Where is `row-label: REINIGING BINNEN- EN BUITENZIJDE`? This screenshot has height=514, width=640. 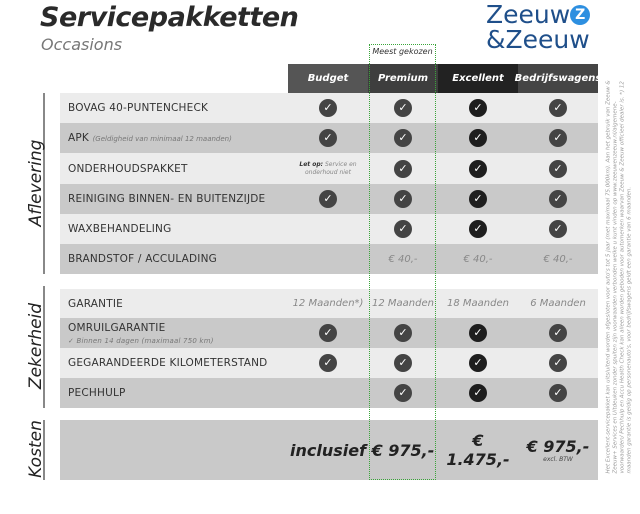
row-label: REINIGING BINNEN- EN BUITENZIJDE is located at coordinates (174, 199).